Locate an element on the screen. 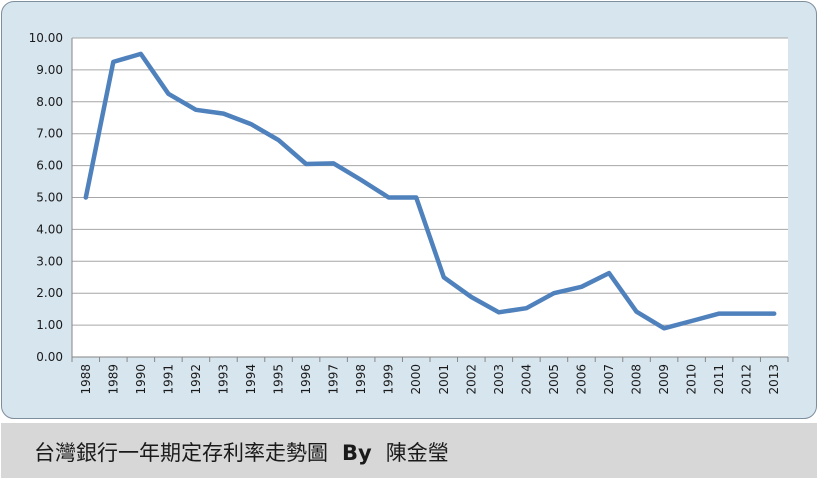  x-tick-label: 1991 is located at coordinates (168, 379).